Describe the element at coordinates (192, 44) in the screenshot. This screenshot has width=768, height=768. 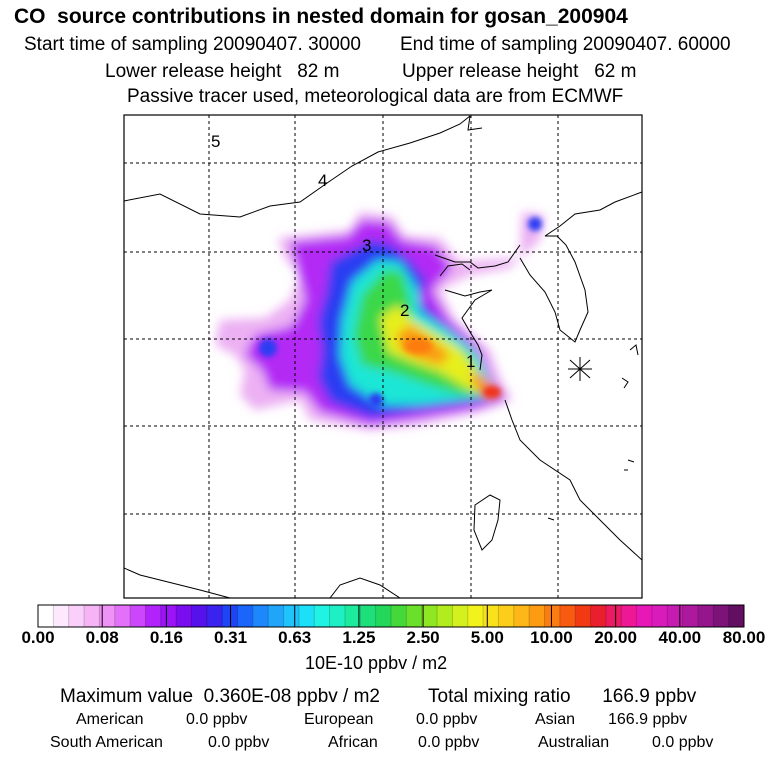
I see `start-time-text: Start time of sampling 20090407. 30000` at that location.